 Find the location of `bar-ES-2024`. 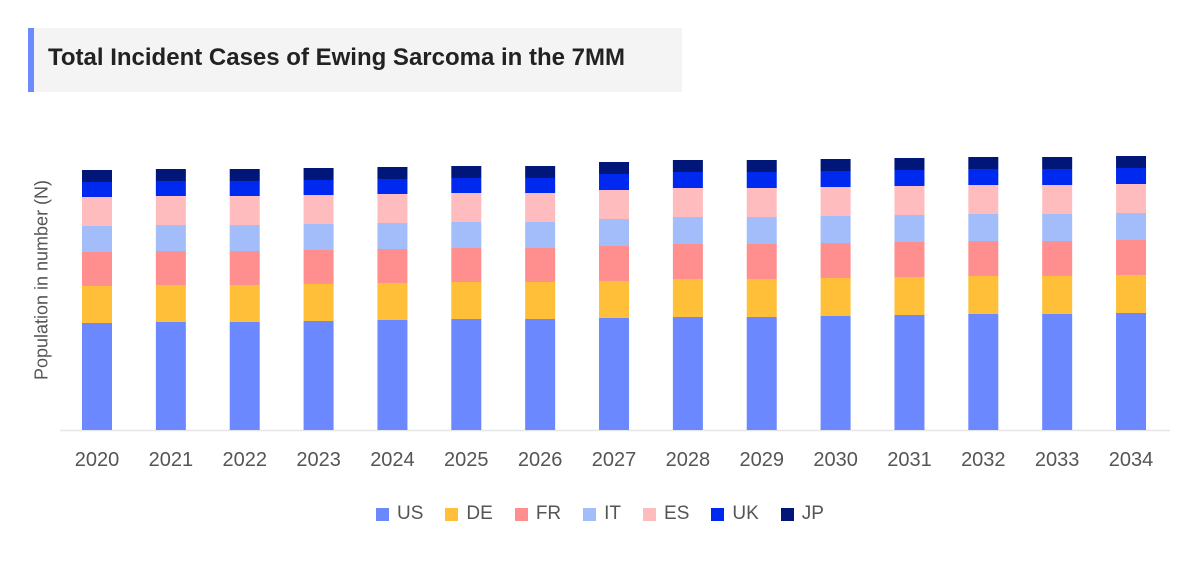

bar-ES-2024 is located at coordinates (392, 208).